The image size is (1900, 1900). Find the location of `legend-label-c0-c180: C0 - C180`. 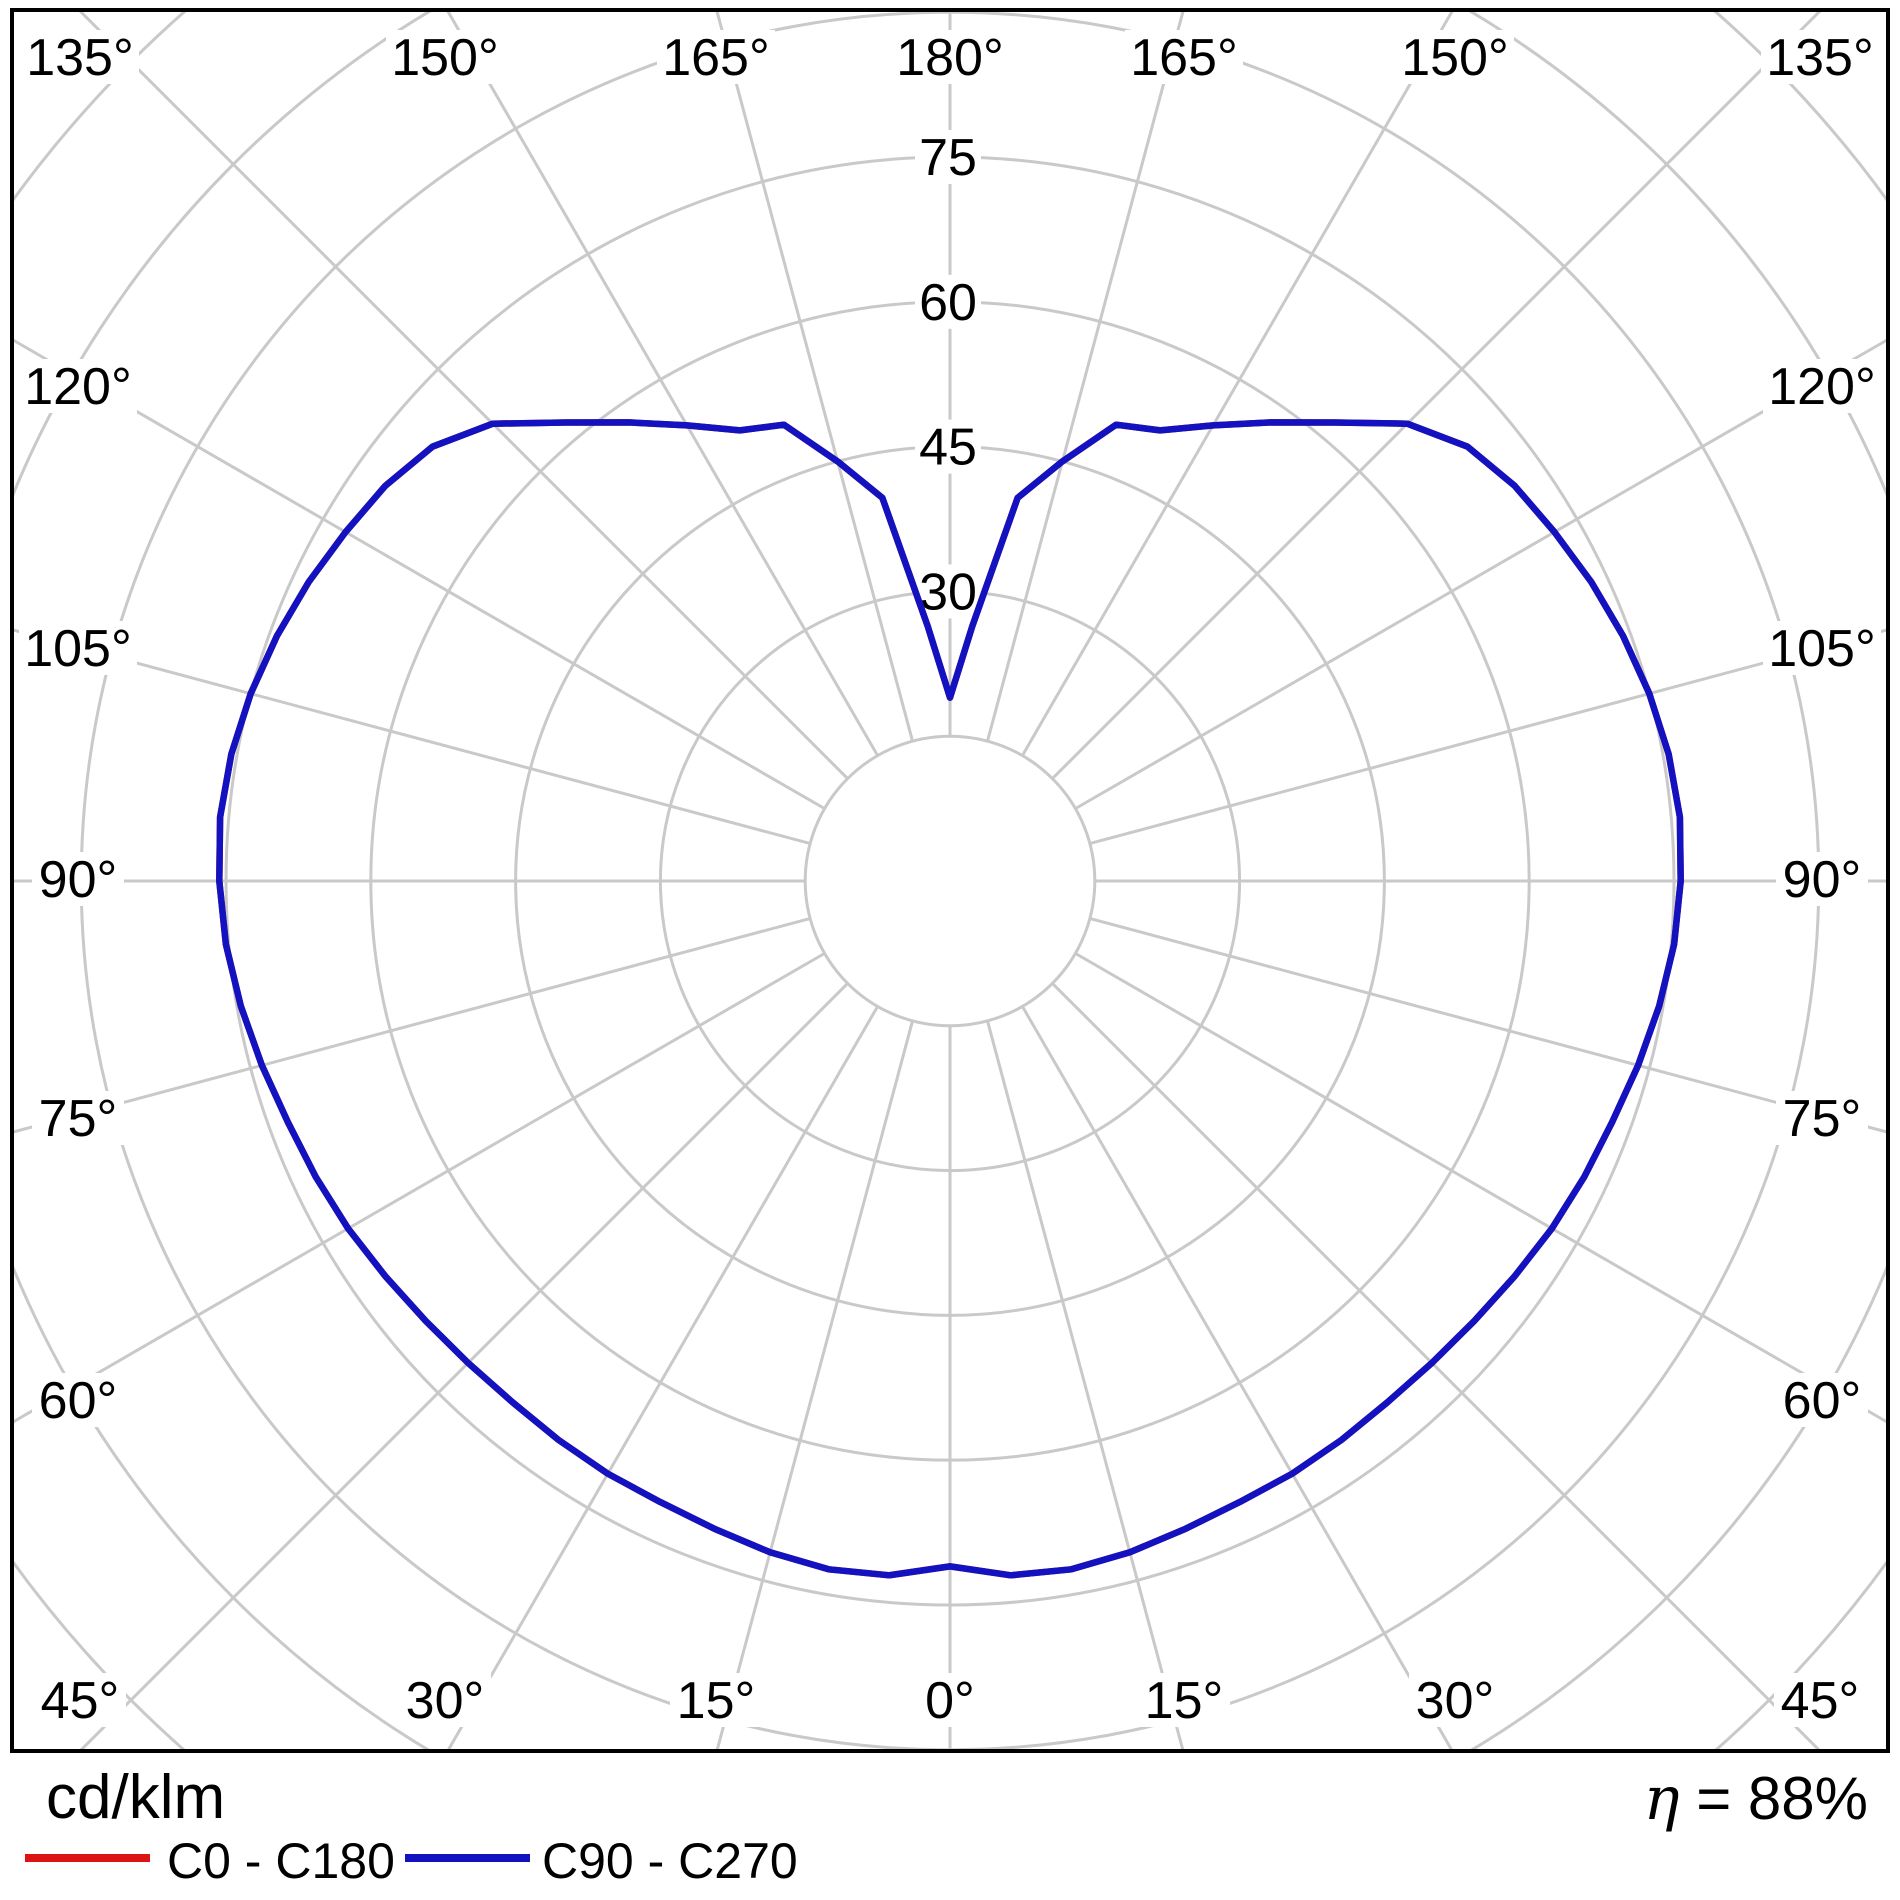

legend-label-c0-c180: C0 - C180 is located at coordinates (281, 1861).